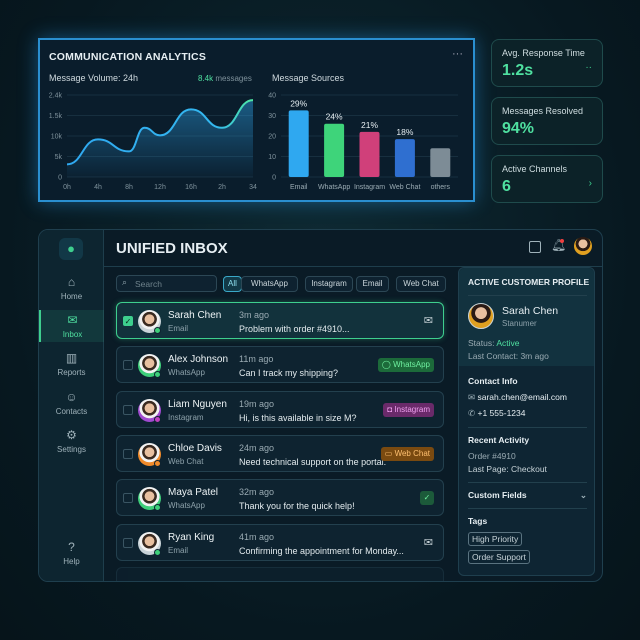  Describe the element at coordinates (299, 187) in the screenshot. I see `x-tick-label: Email` at that location.